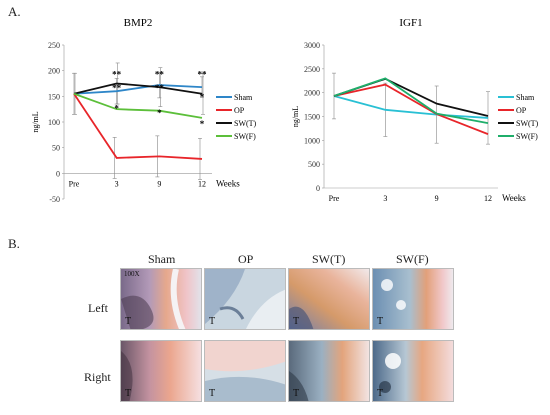 This screenshot has height=415, width=550. What do you see at coordinates (138, 23) in the screenshot?
I see `chart-title: BMP2` at bounding box center [138, 23].